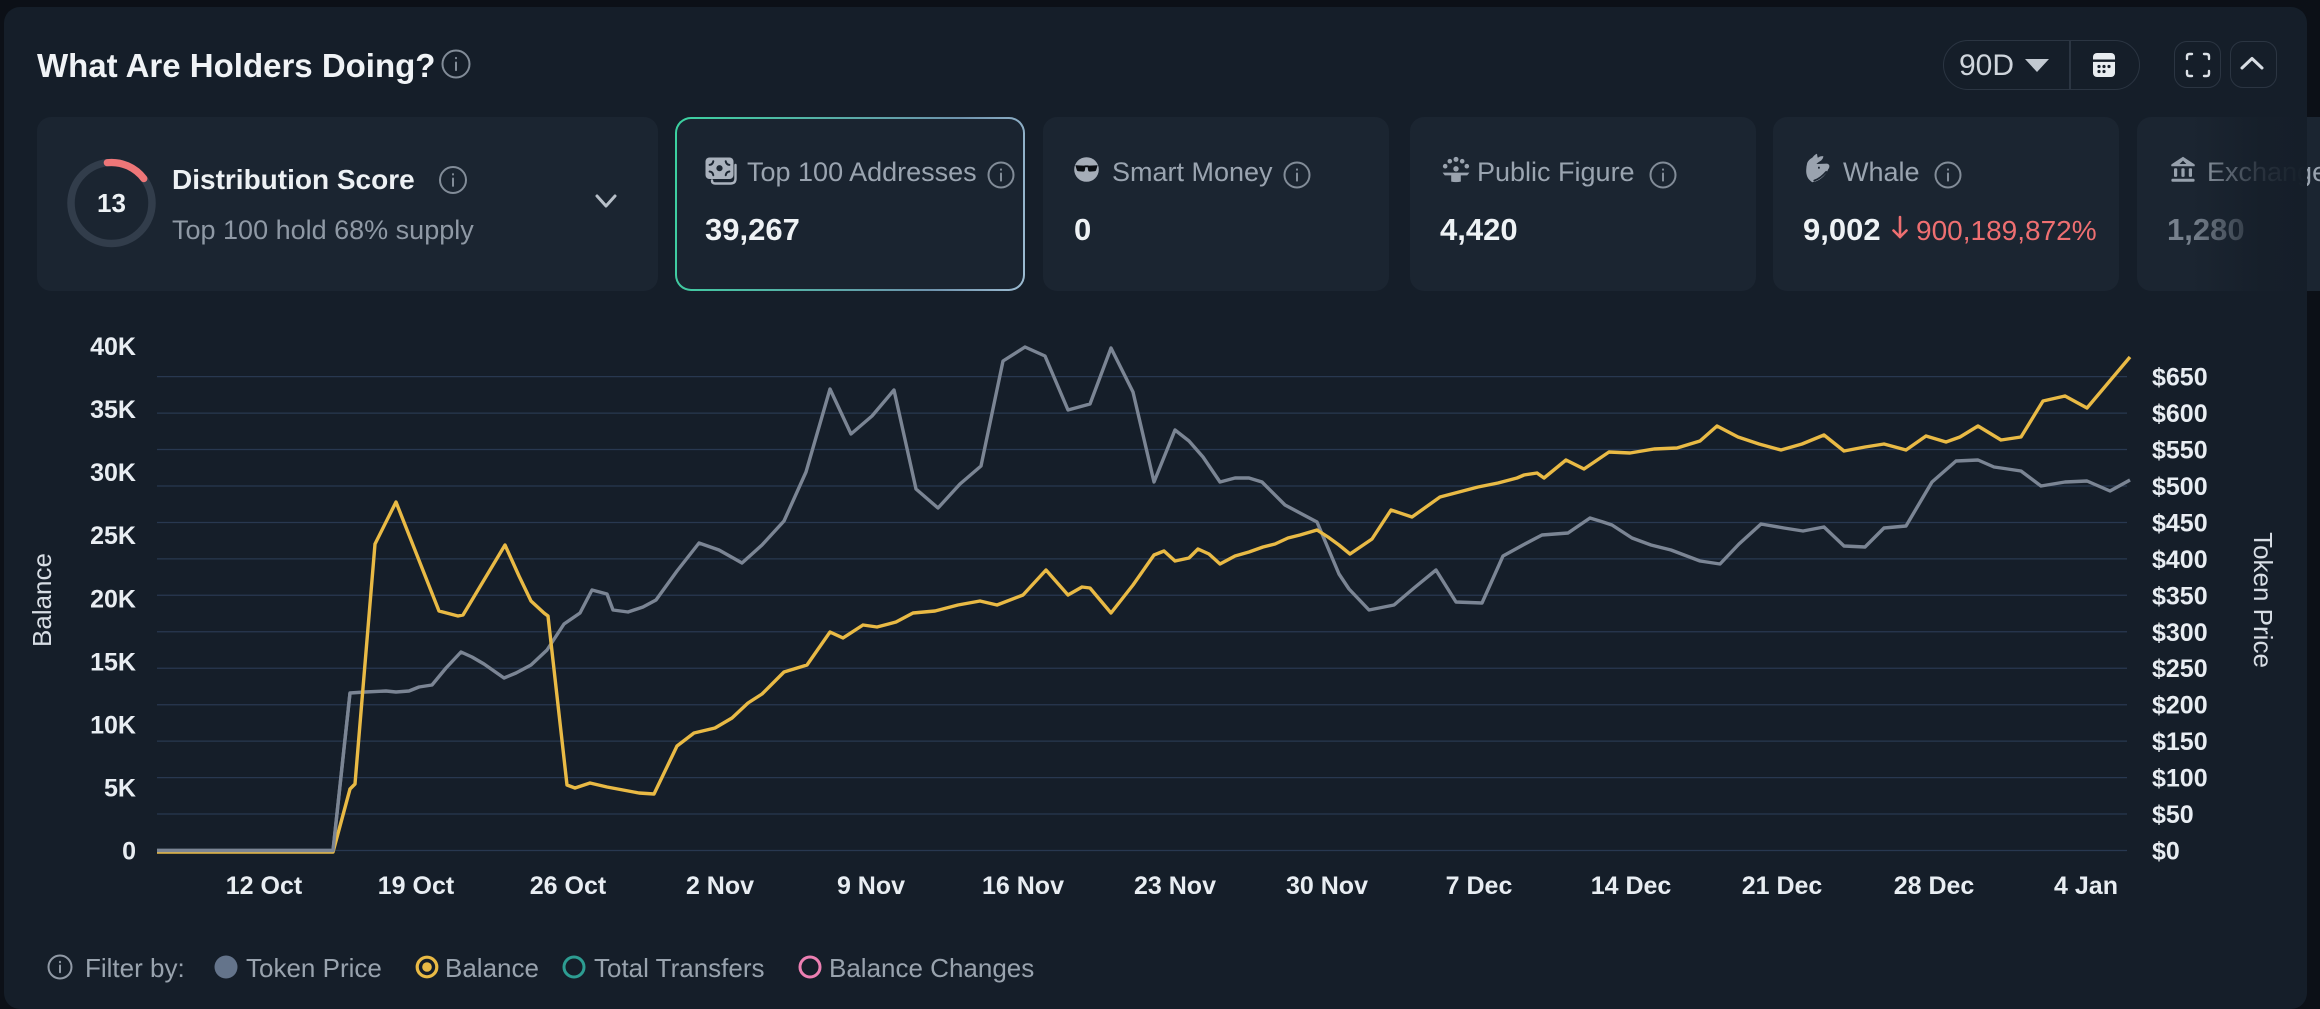 The width and height of the screenshot is (2320, 1009). What do you see at coordinates (568, 886) in the screenshot?
I see `svg-text: 26 Oct` at bounding box center [568, 886].